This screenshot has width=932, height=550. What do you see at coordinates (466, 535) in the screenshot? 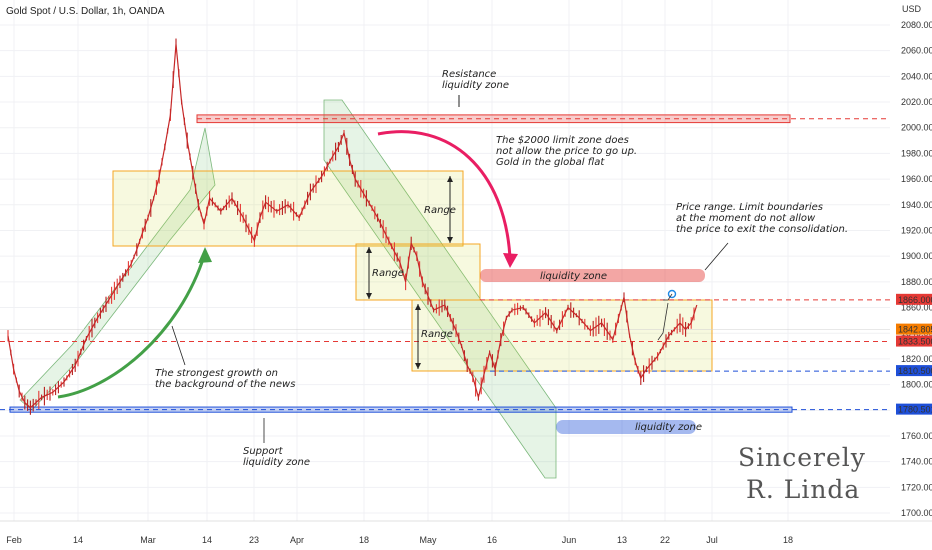
I see `time-axis` at bounding box center [466, 535].